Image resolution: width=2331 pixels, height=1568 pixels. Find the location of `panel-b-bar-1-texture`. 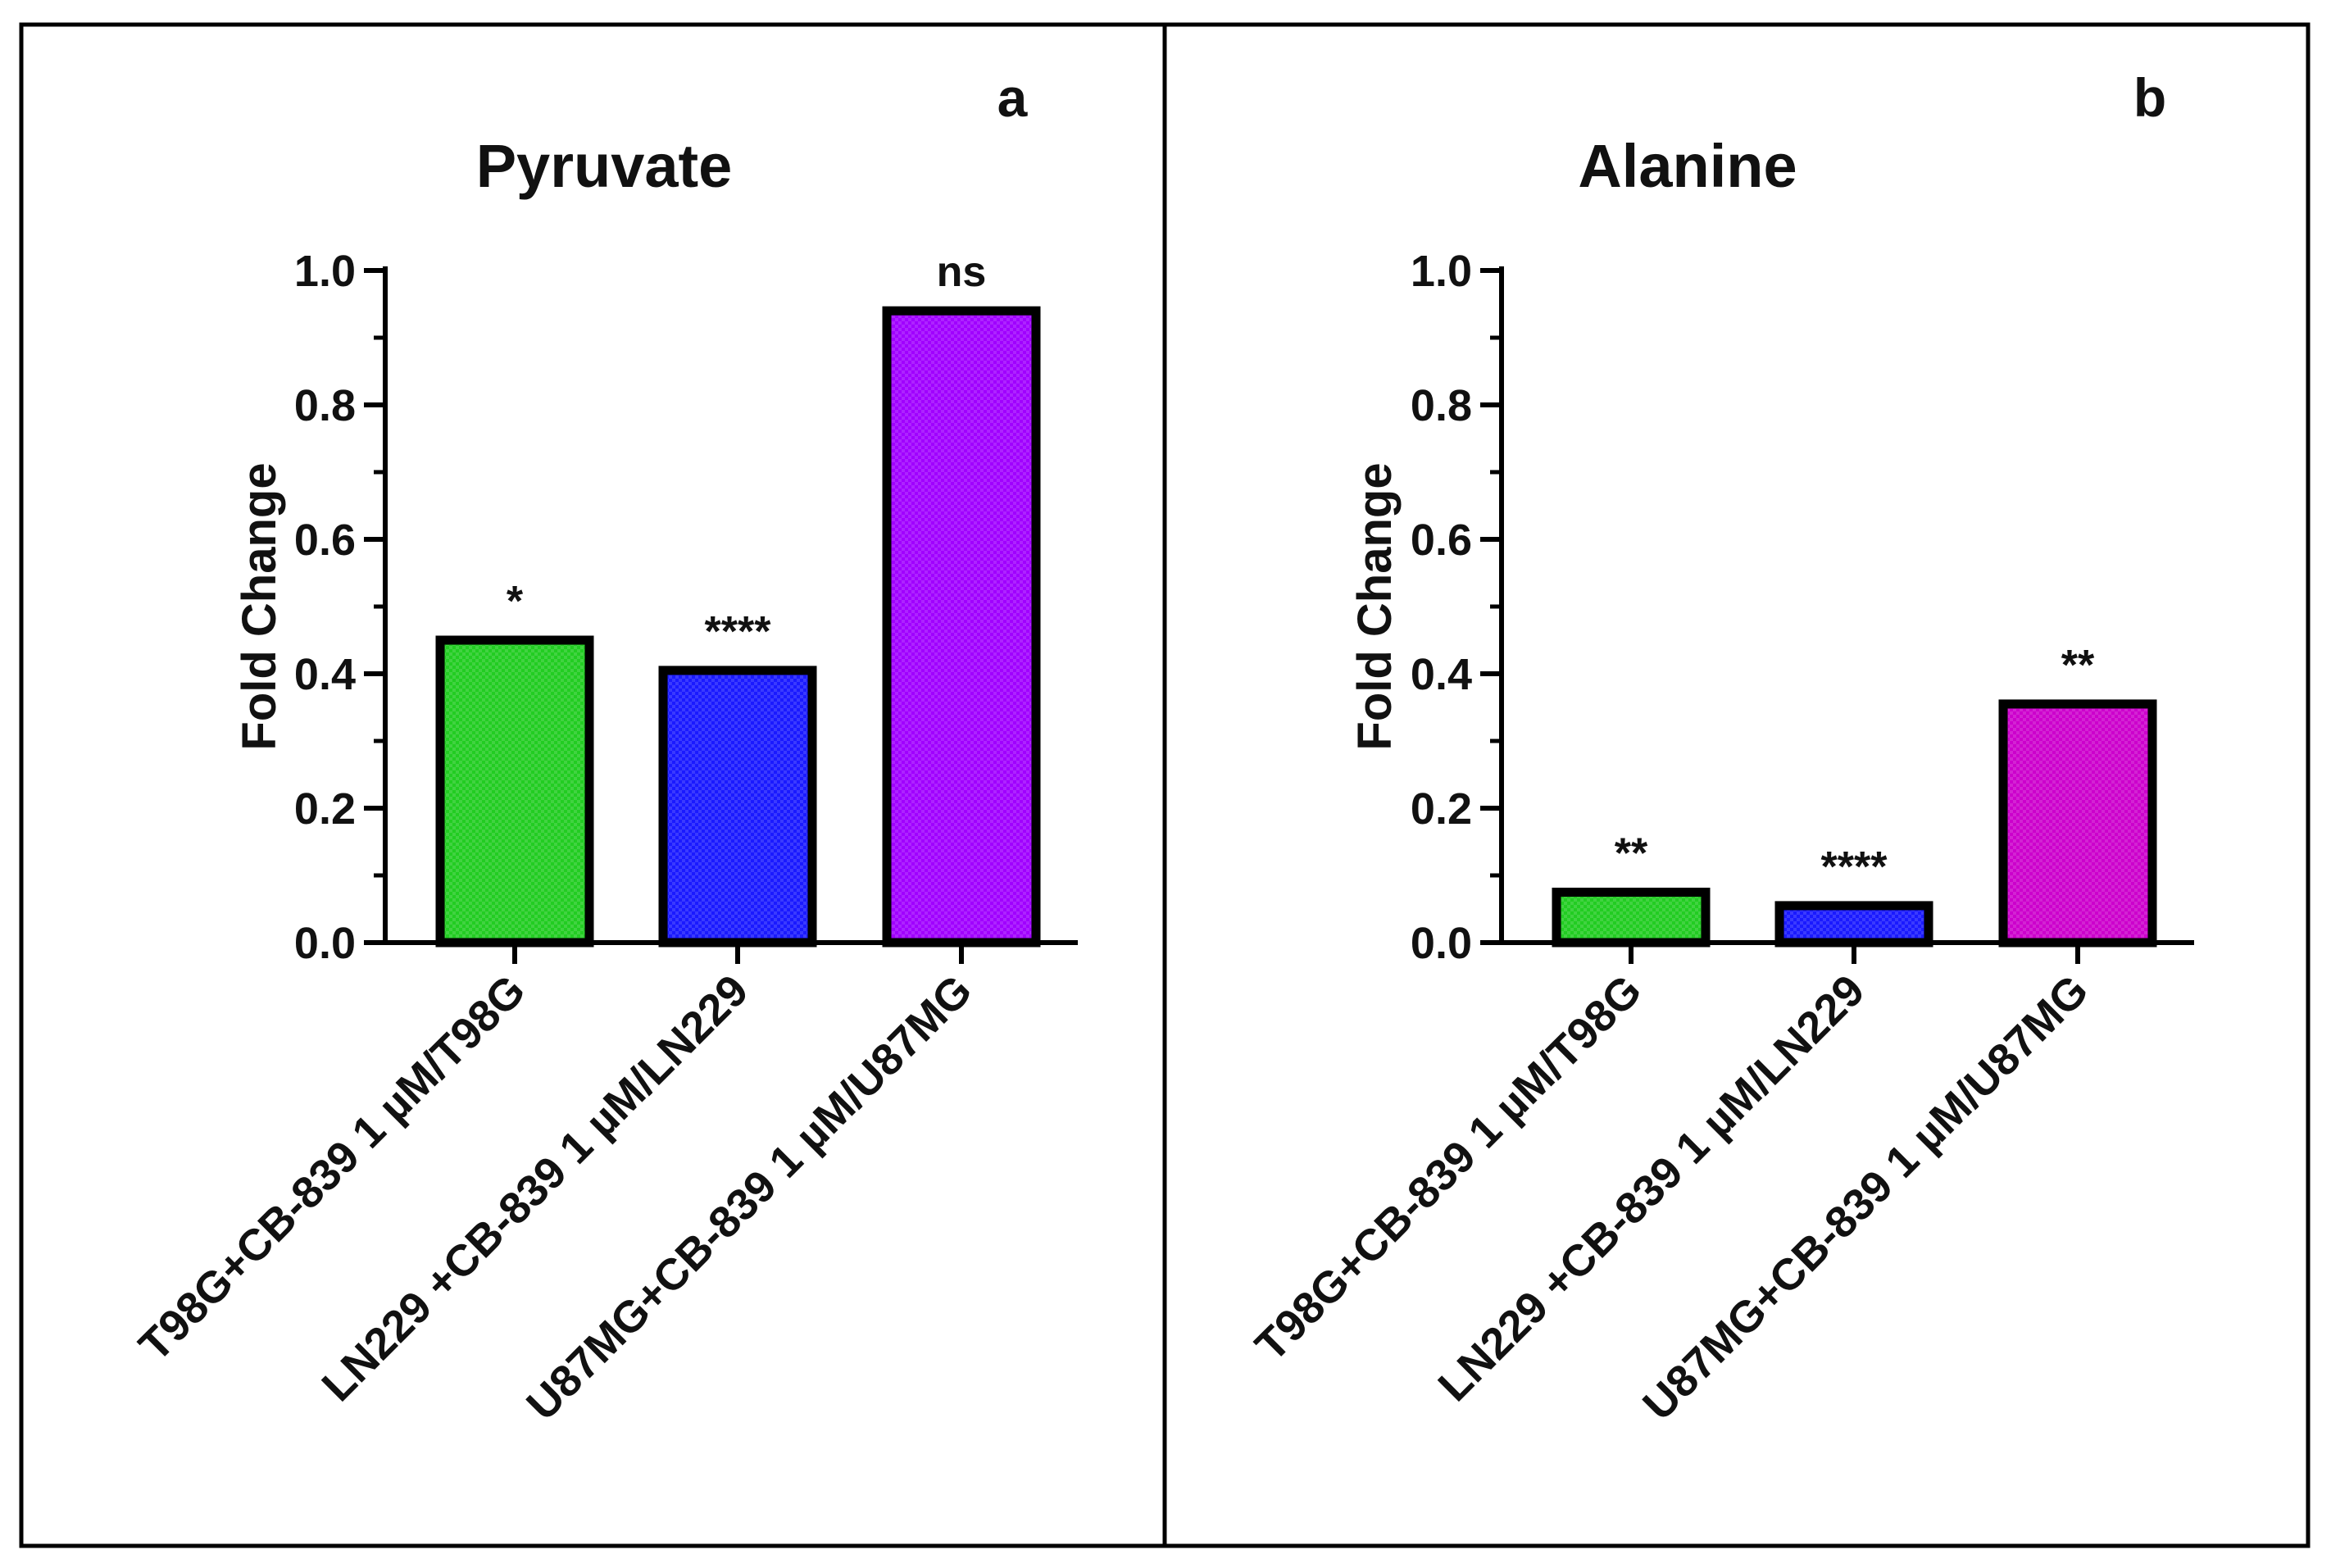

panel-b-bar-1-texture is located at coordinates (1631, 917).